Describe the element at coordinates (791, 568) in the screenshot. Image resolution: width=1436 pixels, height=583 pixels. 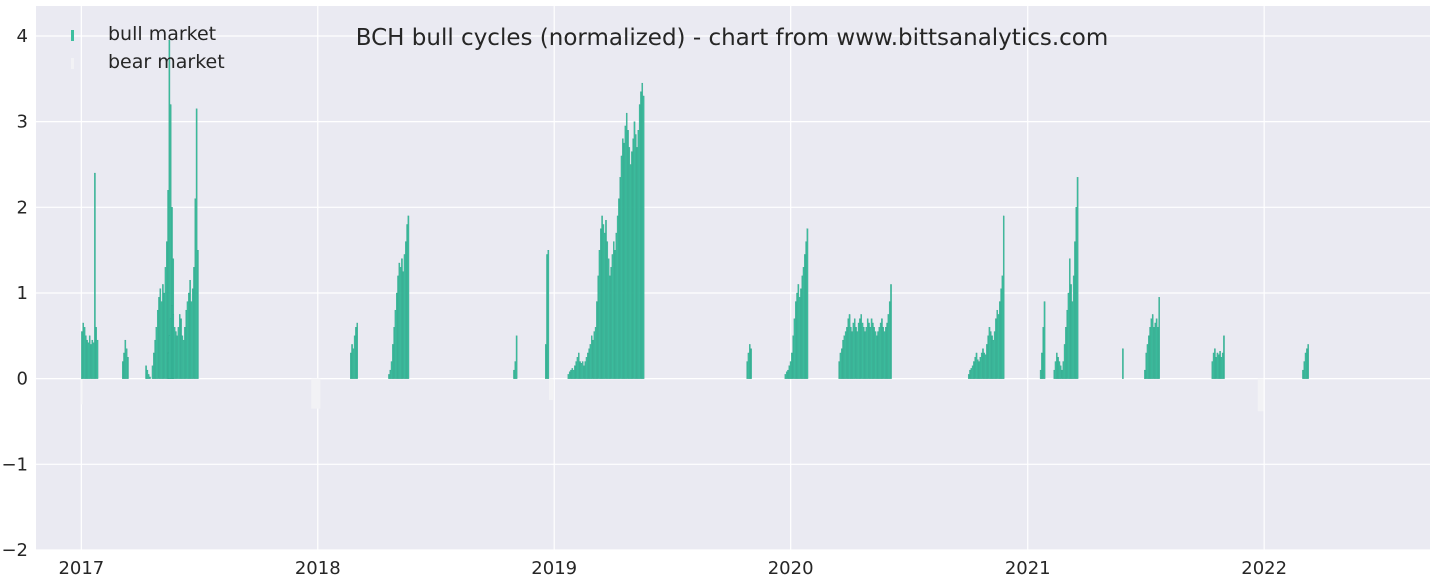
I see `x-tick-label: 2020` at that location.